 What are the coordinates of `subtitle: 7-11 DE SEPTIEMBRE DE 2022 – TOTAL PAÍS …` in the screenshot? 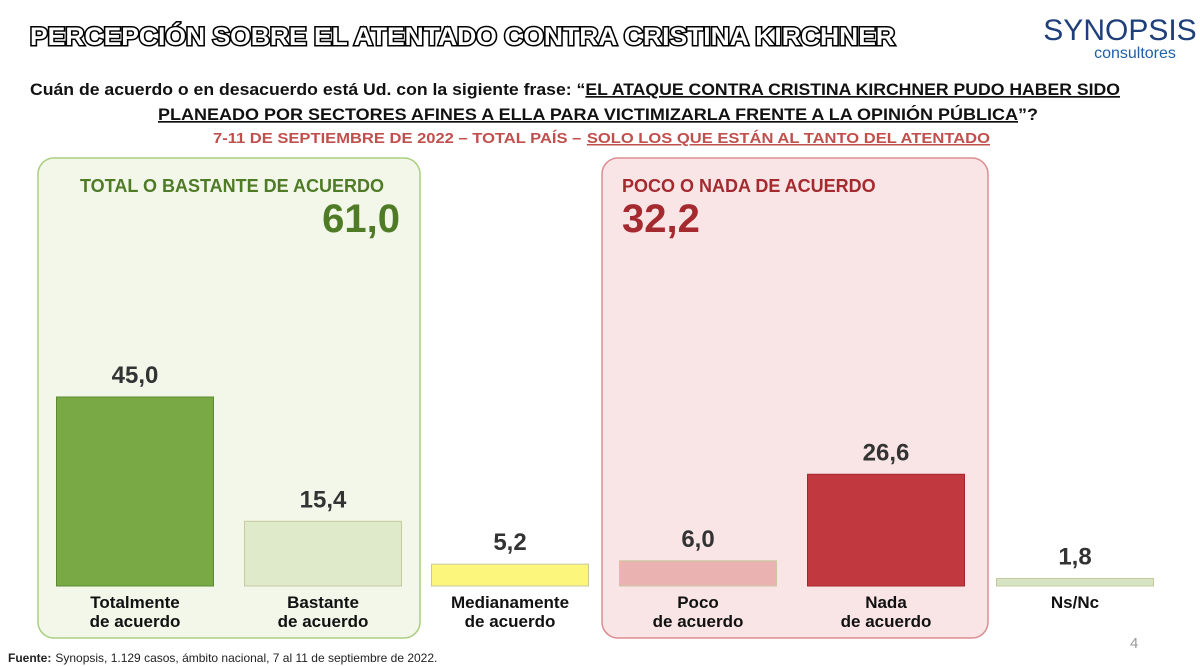 It's located at (601, 138).